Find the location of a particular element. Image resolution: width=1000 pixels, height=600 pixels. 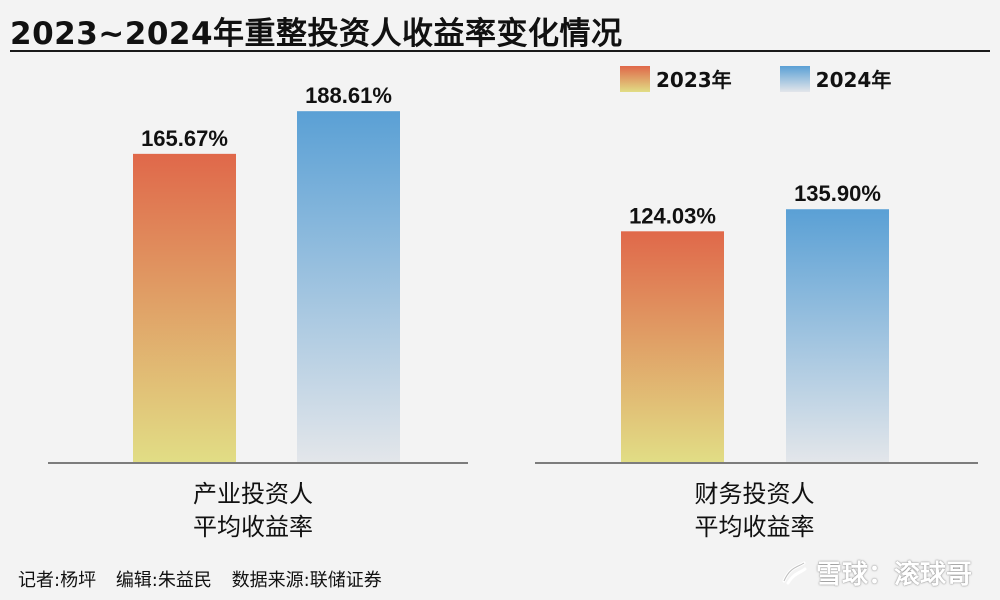

data-label-panel1-2023: 165.67% is located at coordinates (184, 138).